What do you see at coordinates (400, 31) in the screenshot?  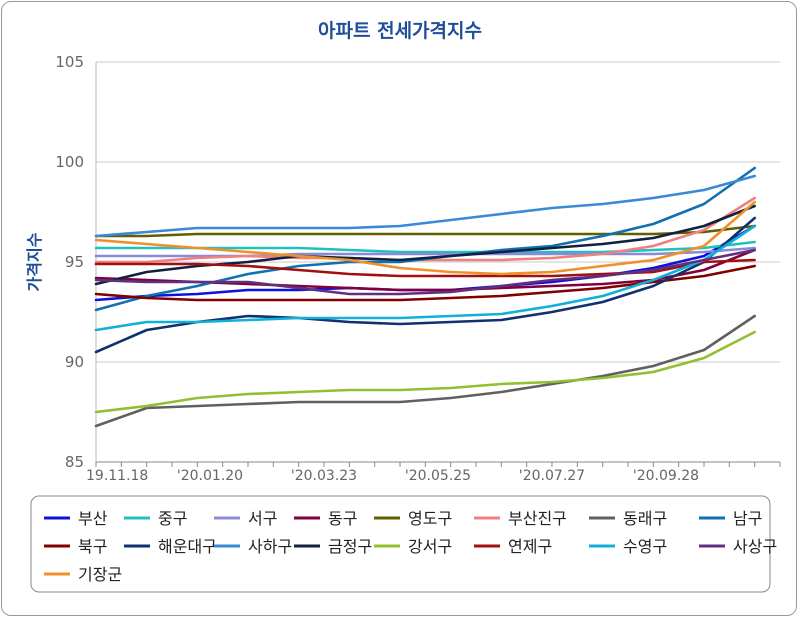 I see `chart-title: 아파트 전세가격지수` at bounding box center [400, 31].